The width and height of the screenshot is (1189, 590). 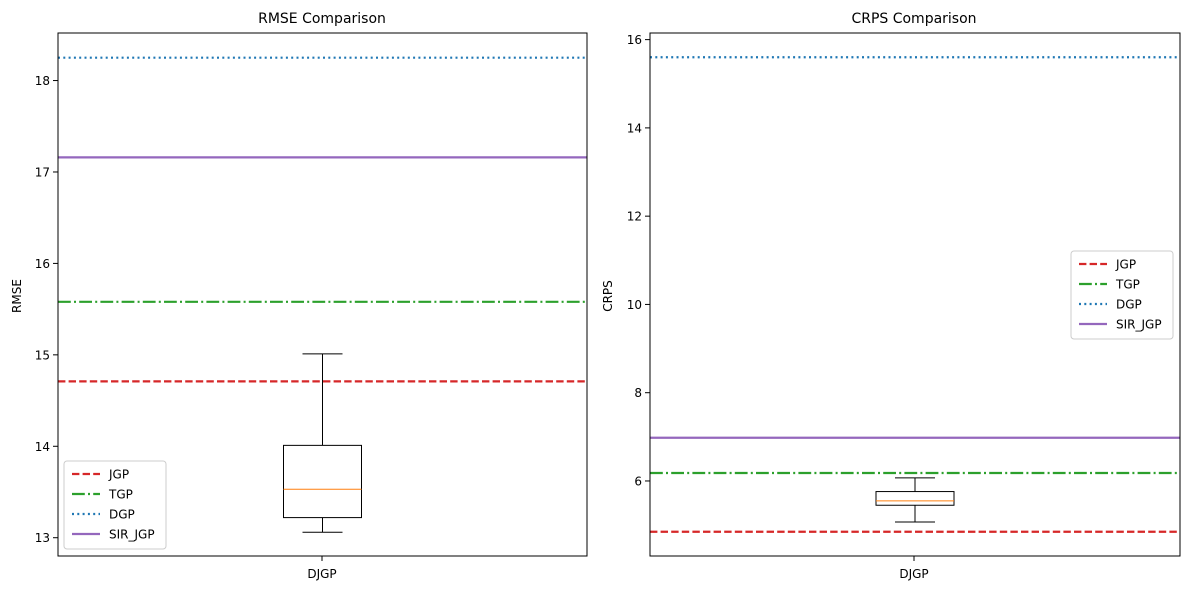 I want to click on crps-y-tick-label: 10, so click(x=634, y=305).